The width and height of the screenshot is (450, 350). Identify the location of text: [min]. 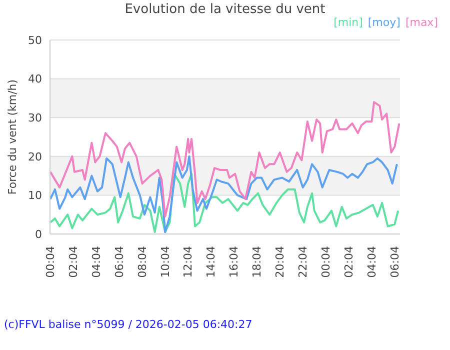
(348, 22).